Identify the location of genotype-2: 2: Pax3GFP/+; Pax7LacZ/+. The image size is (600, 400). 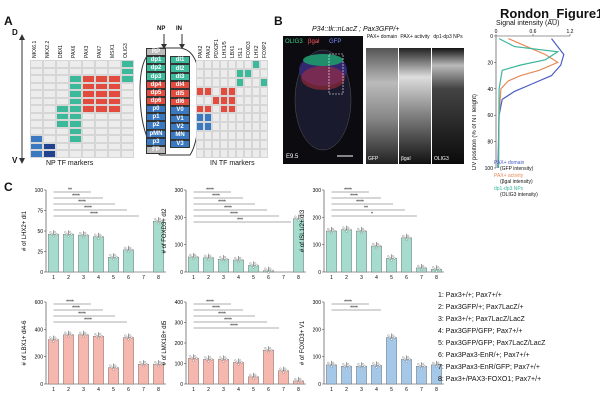
(481, 307).